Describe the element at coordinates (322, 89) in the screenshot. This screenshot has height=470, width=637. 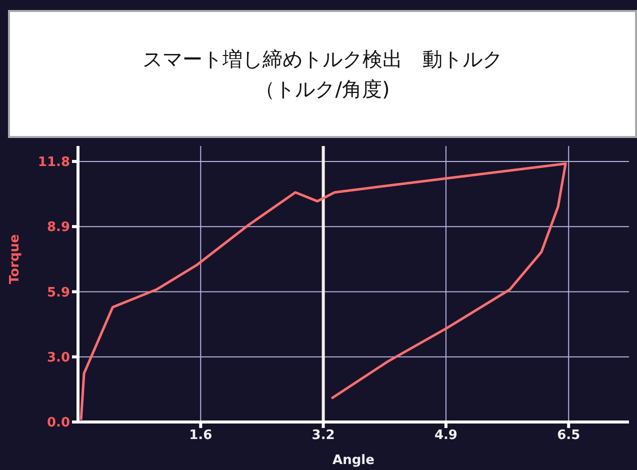
I see `chart-subtitle: （トルク/角度)` at that location.